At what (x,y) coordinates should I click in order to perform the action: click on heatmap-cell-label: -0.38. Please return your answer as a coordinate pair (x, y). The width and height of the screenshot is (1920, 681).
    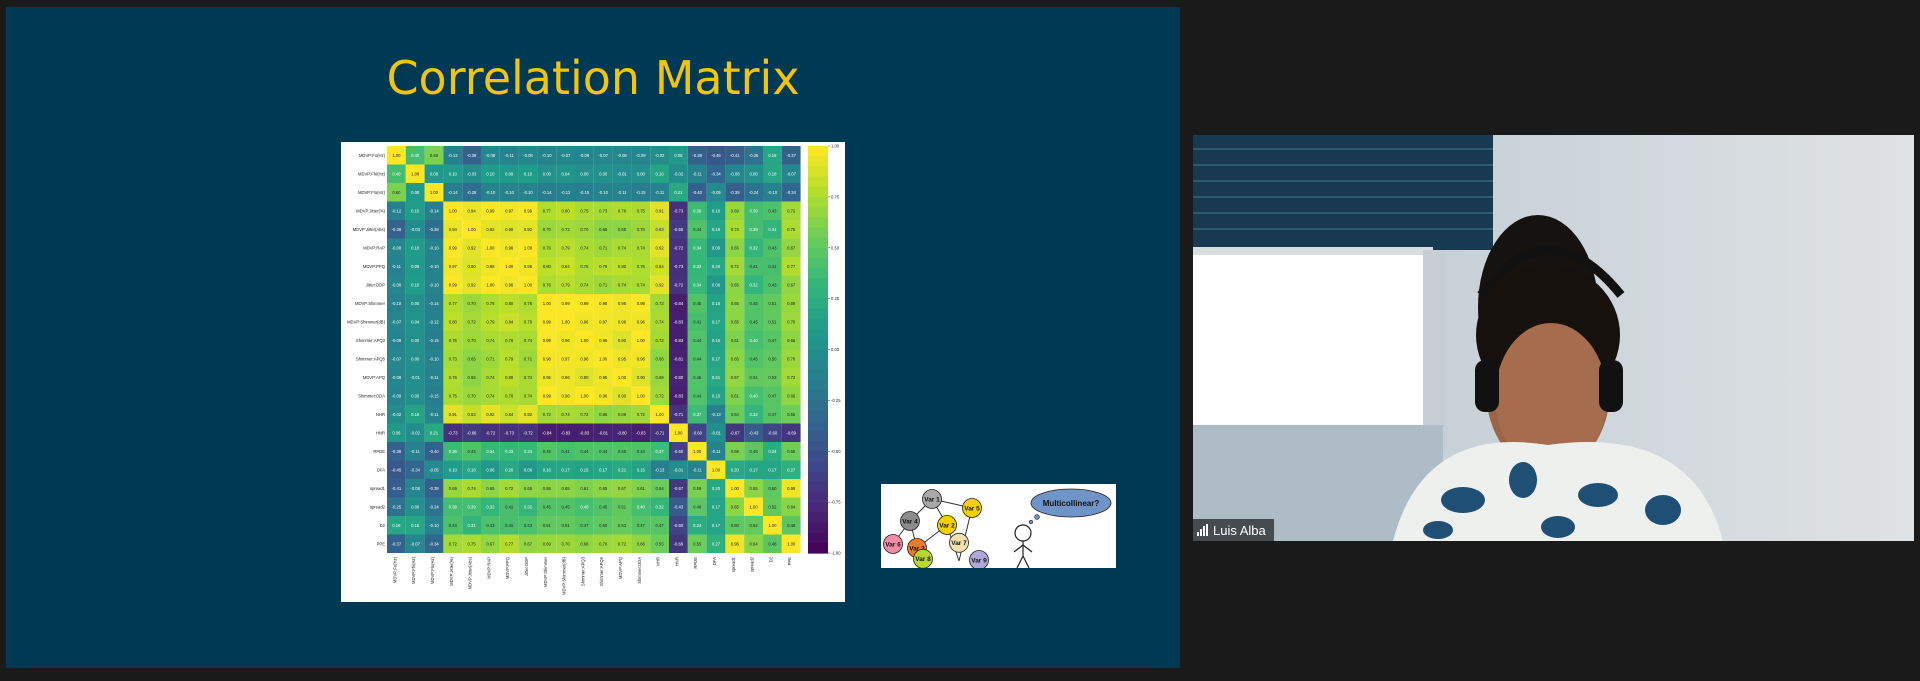
    Looking at the image, I should click on (697, 155).